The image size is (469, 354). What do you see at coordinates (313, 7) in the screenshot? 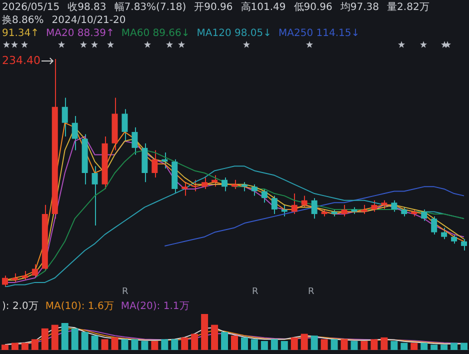
I see `text: 低90.96` at bounding box center [313, 7].